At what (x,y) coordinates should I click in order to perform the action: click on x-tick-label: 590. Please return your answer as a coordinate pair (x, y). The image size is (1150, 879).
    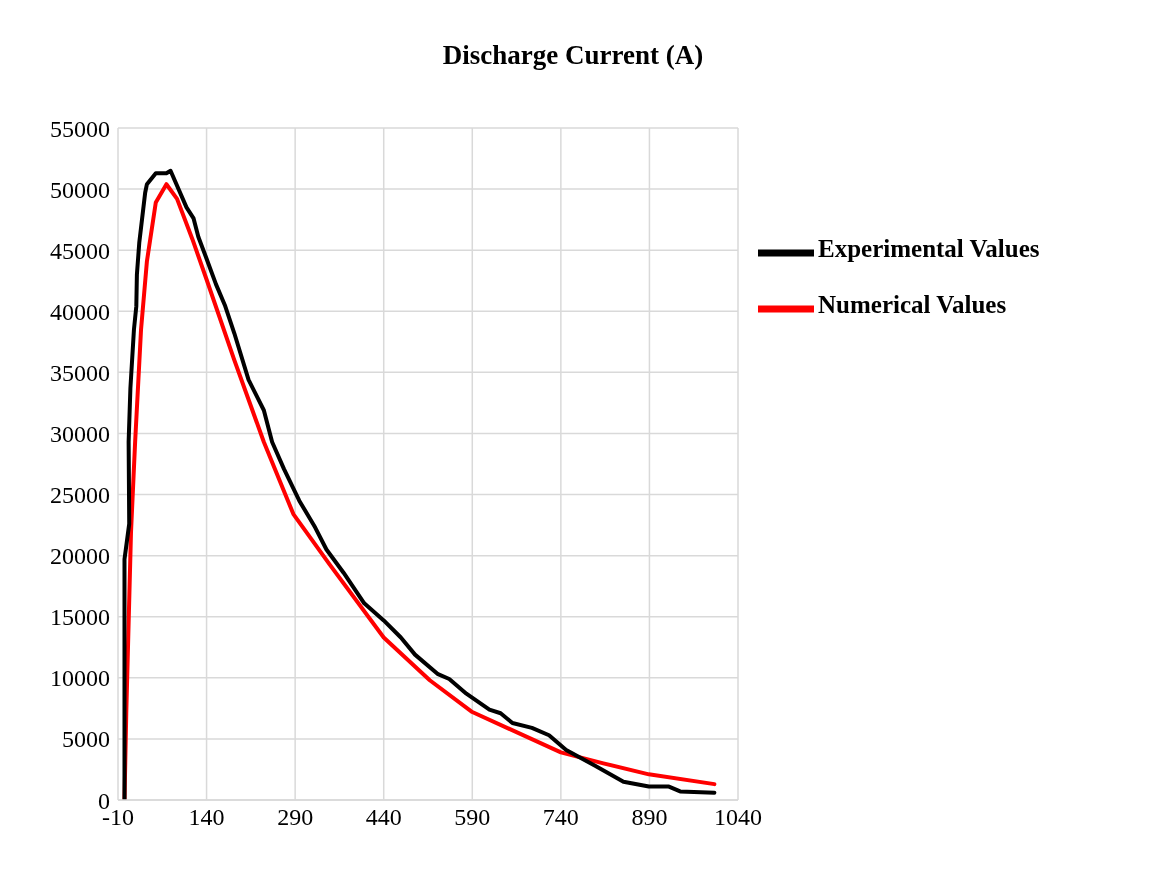
    Looking at the image, I should click on (472, 817).